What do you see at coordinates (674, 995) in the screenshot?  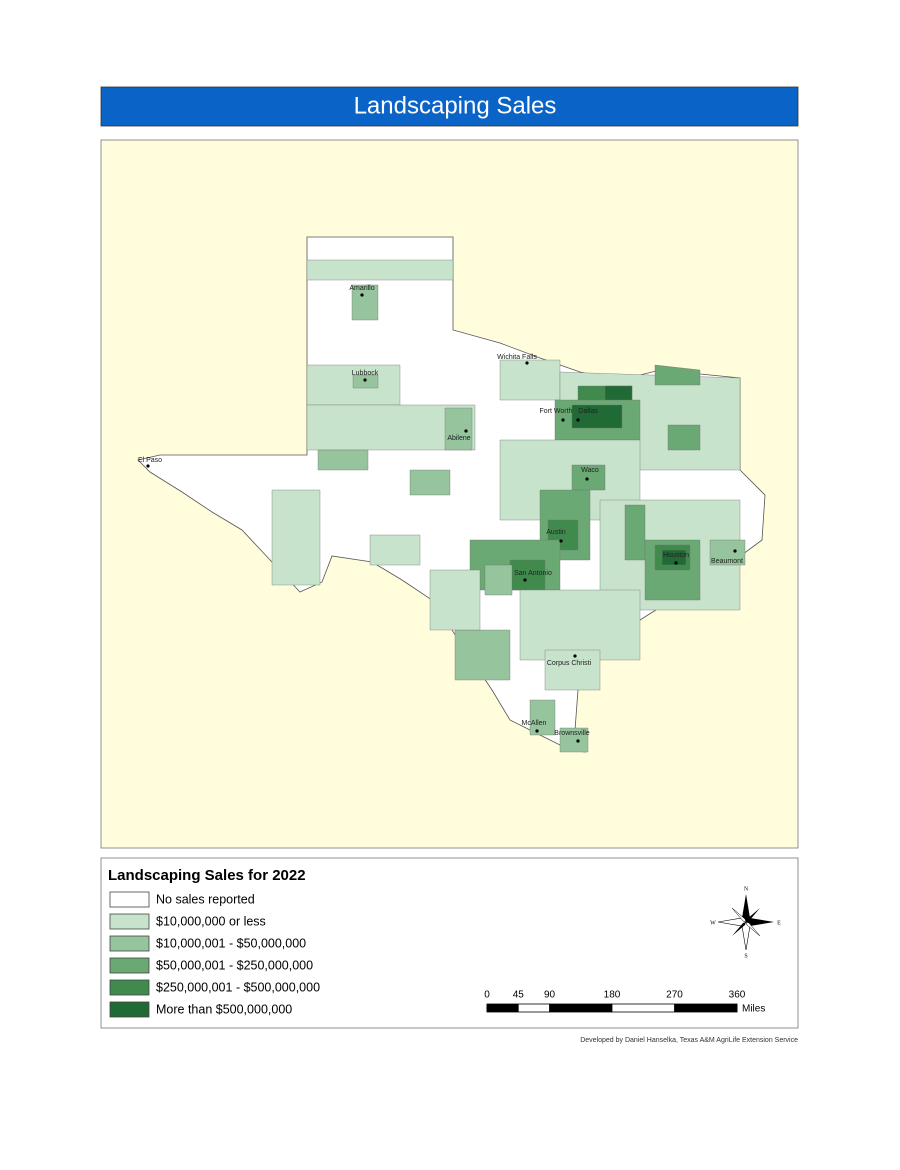 I see `scale-label: 270` at bounding box center [674, 995].